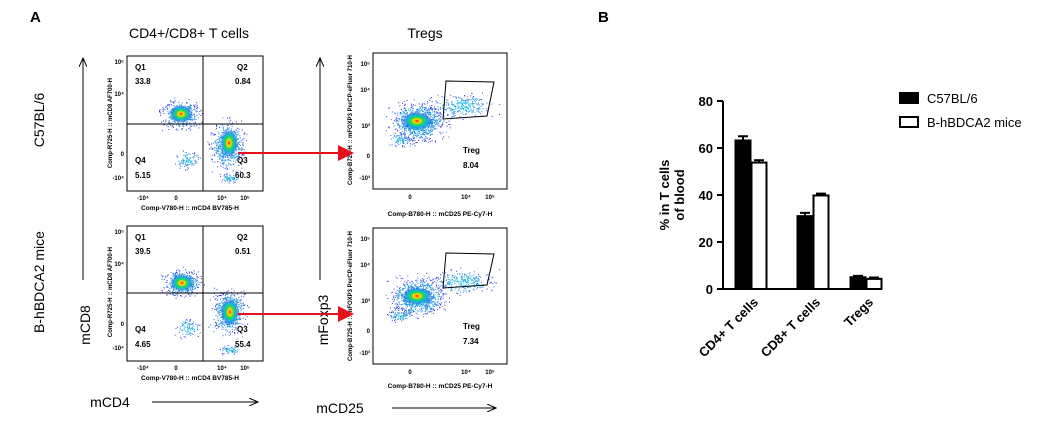 This screenshot has height=426, width=1048. What do you see at coordinates (468, 100) in the screenshot?
I see `treg-gate` at bounding box center [468, 100].